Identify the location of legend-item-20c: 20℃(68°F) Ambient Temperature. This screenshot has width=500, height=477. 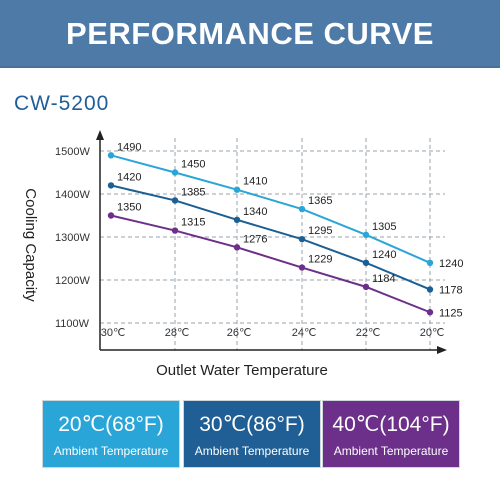
(111, 434).